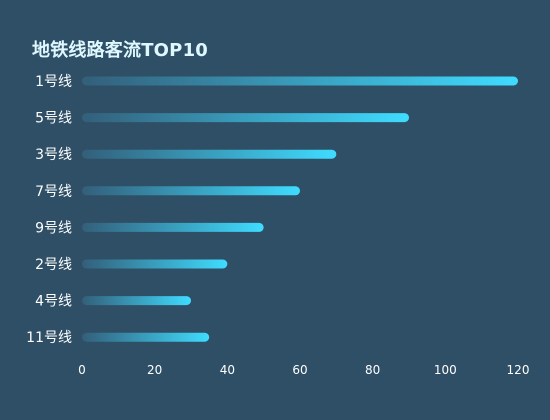  Describe the element at coordinates (49, 338) in the screenshot. I see `category-label-8: 11号线` at that location.